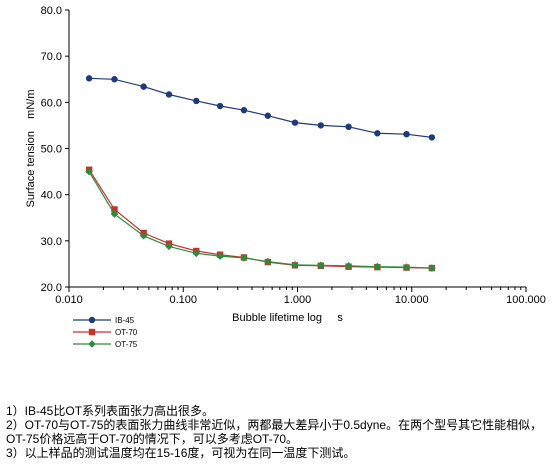  Describe the element at coordinates (287, 318) in the screenshot. I see `x-axis-title: Bubble lifetime log s` at that location.